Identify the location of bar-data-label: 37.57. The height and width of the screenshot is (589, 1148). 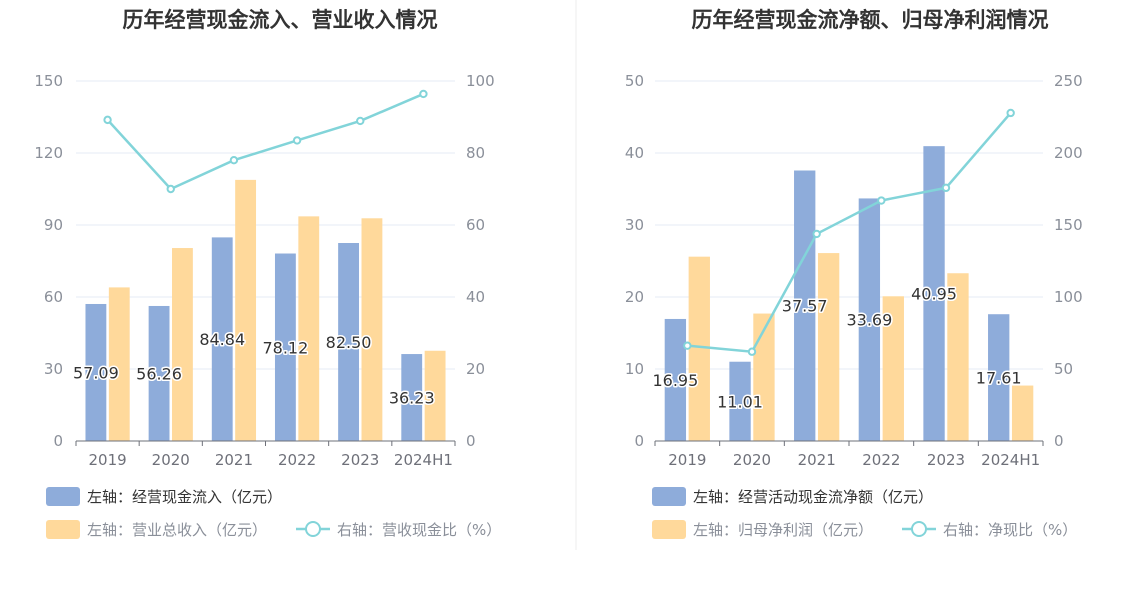
(805, 306).